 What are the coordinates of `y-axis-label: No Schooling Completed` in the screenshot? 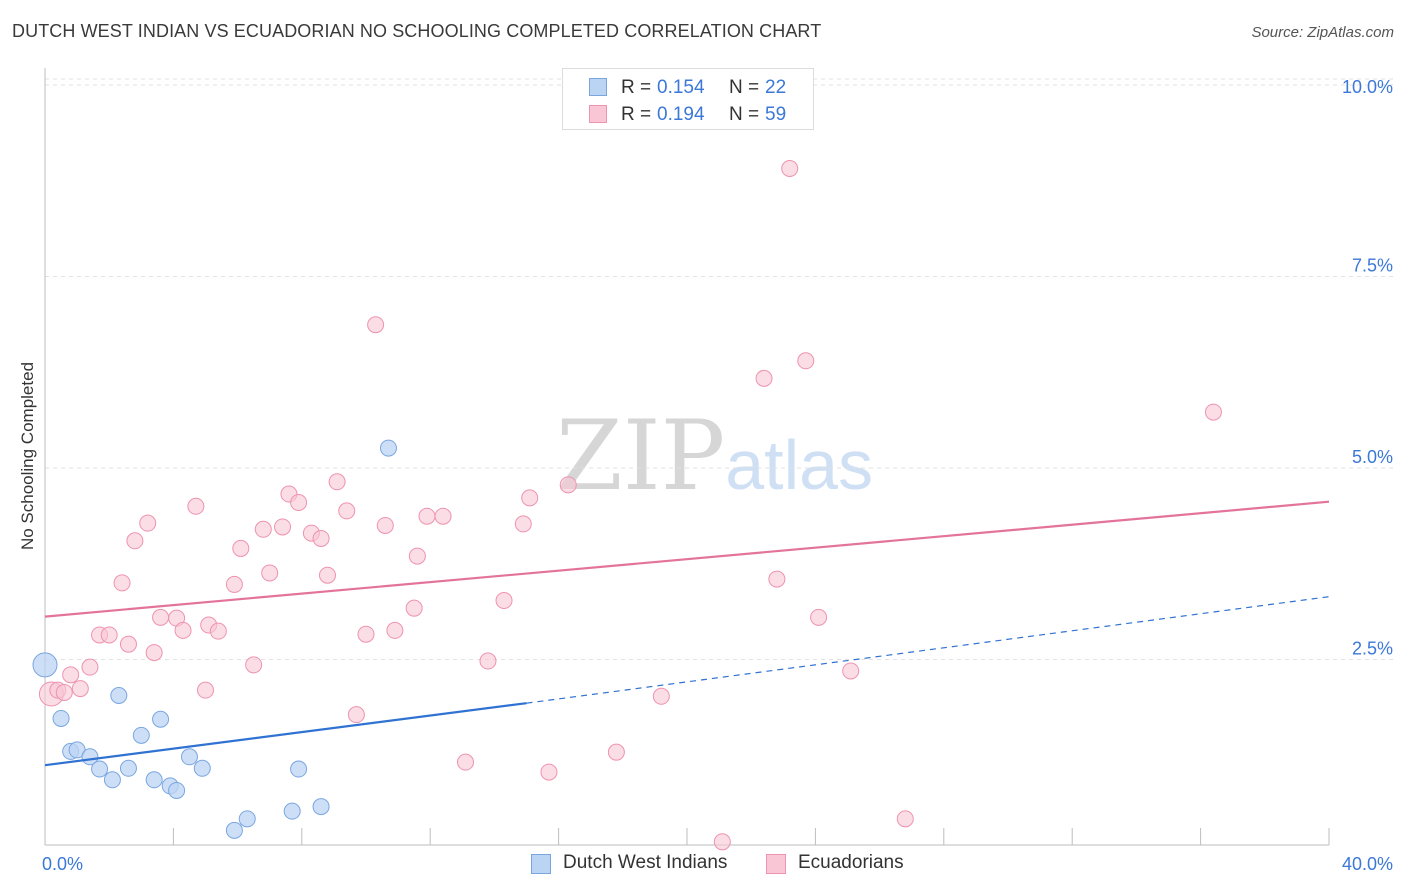 It's located at (27, 456).